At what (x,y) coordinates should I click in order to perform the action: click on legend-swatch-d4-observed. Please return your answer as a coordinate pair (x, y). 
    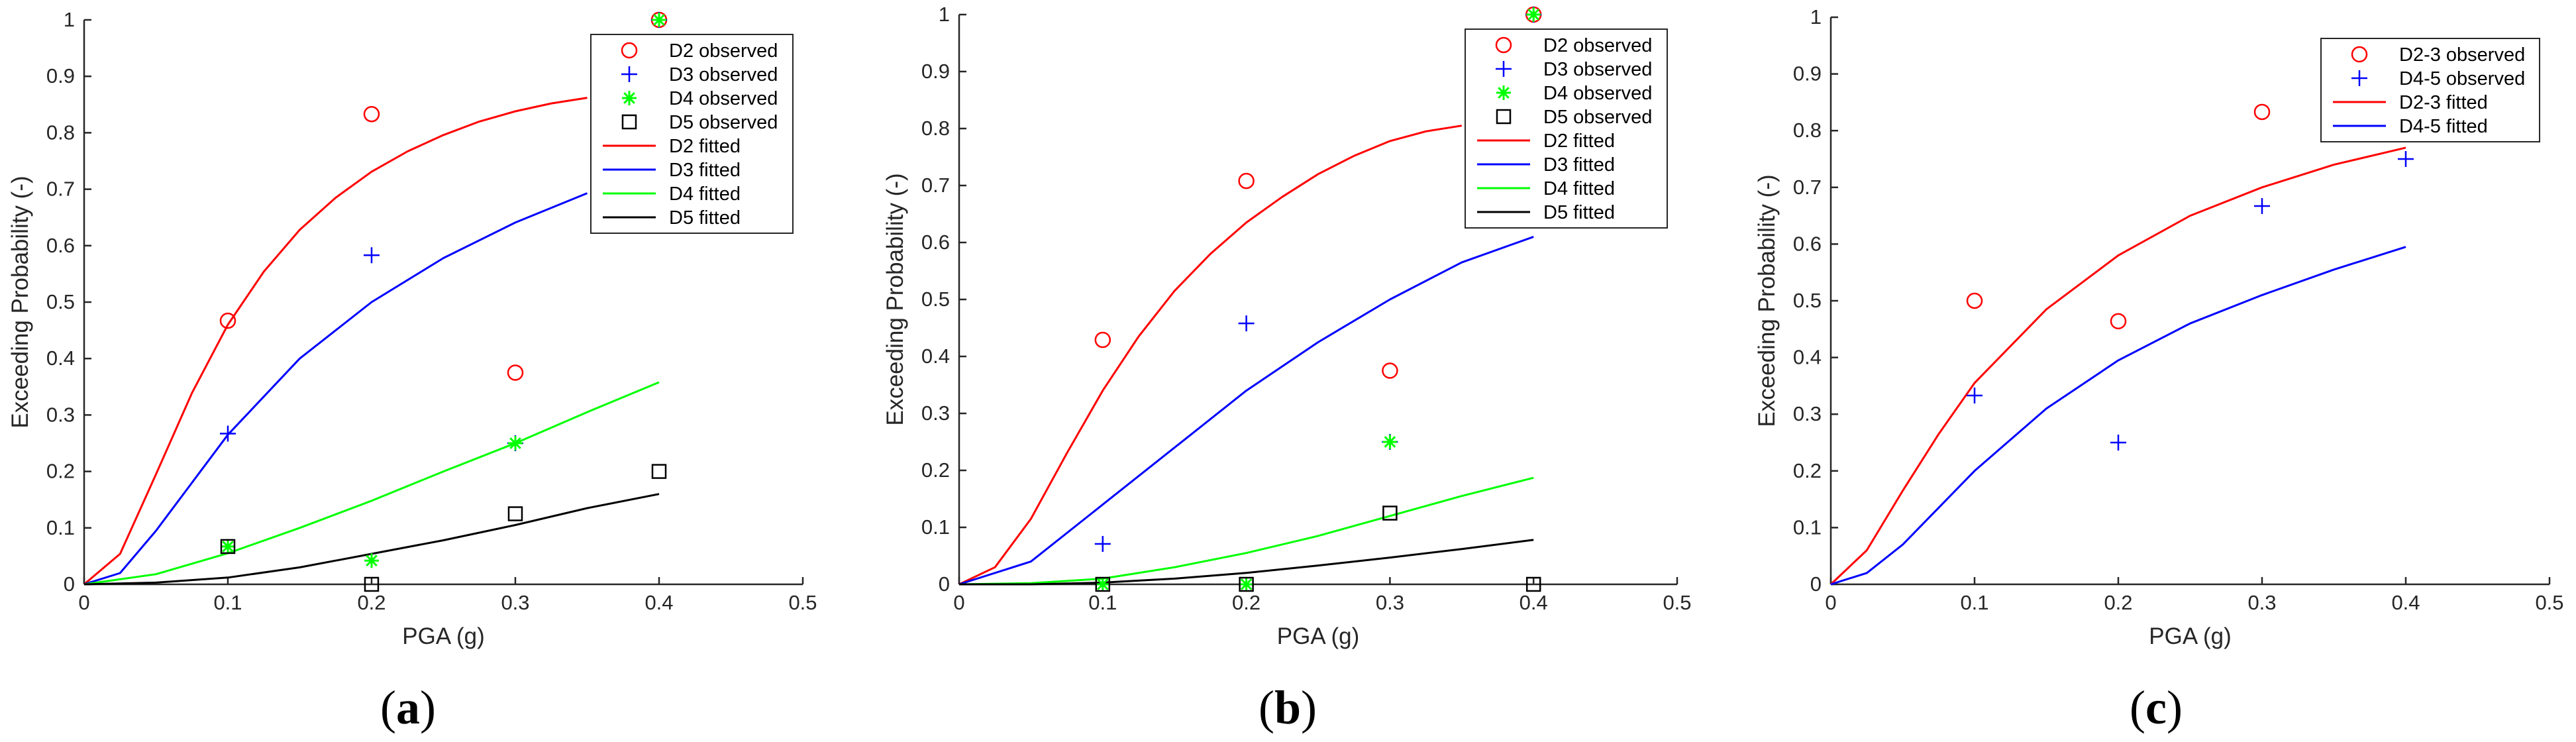
    Looking at the image, I should click on (629, 98).